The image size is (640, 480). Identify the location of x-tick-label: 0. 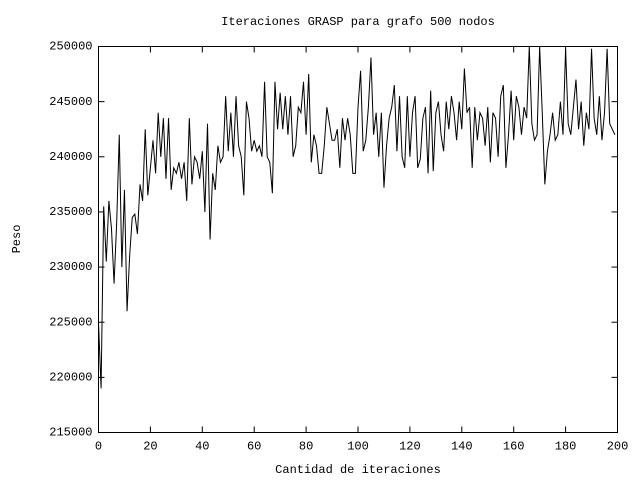
(98, 447).